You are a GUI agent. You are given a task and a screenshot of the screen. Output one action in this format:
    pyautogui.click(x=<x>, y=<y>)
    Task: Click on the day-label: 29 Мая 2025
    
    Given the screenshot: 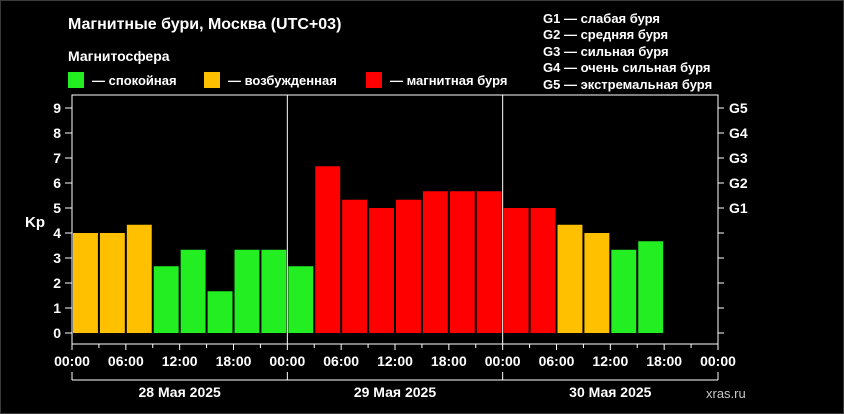 What is the action you would take?
    pyautogui.click(x=395, y=392)
    